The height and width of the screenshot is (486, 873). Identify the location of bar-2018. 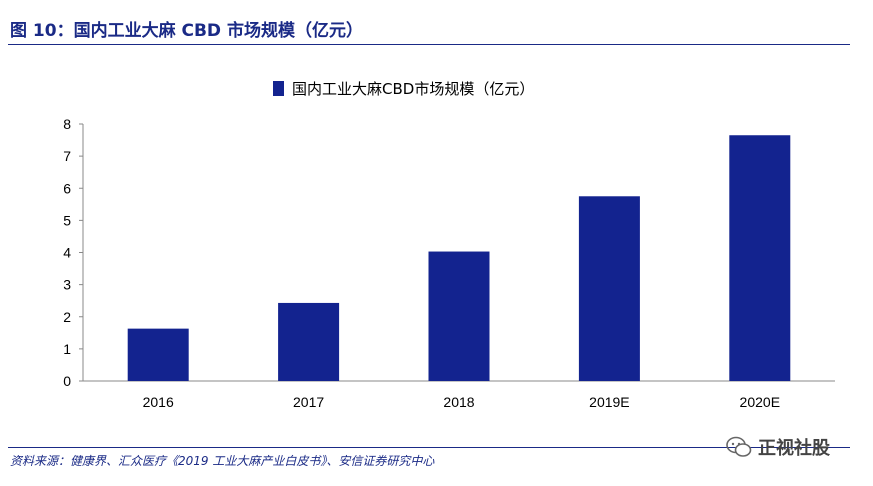
(459, 316).